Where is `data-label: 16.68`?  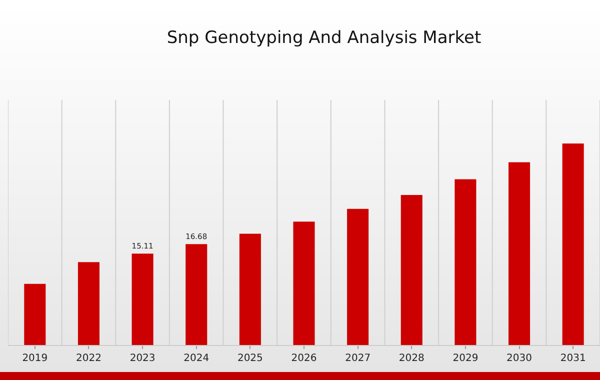
data-label: 16.68 is located at coordinates (197, 236).